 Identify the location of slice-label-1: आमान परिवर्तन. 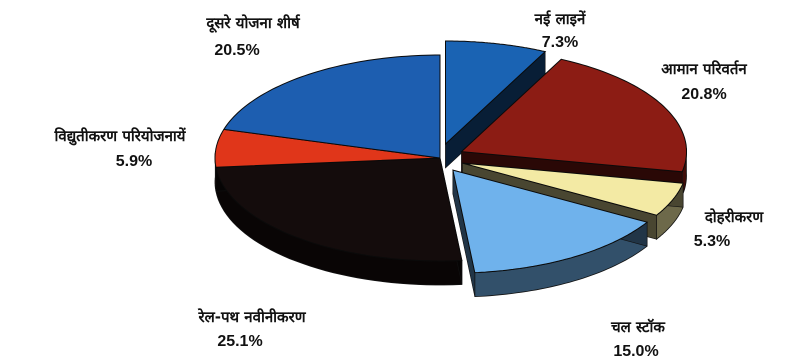
(704, 69).